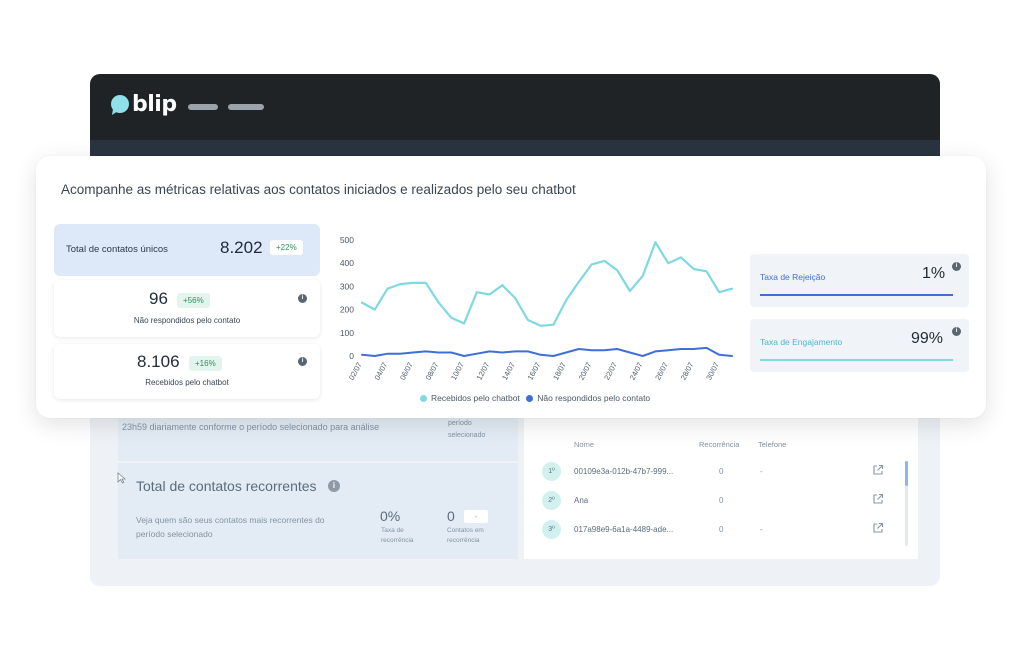 This screenshot has height=649, width=1024. What do you see at coordinates (121, 478) in the screenshot?
I see `mouse-cursor-icon` at bounding box center [121, 478].